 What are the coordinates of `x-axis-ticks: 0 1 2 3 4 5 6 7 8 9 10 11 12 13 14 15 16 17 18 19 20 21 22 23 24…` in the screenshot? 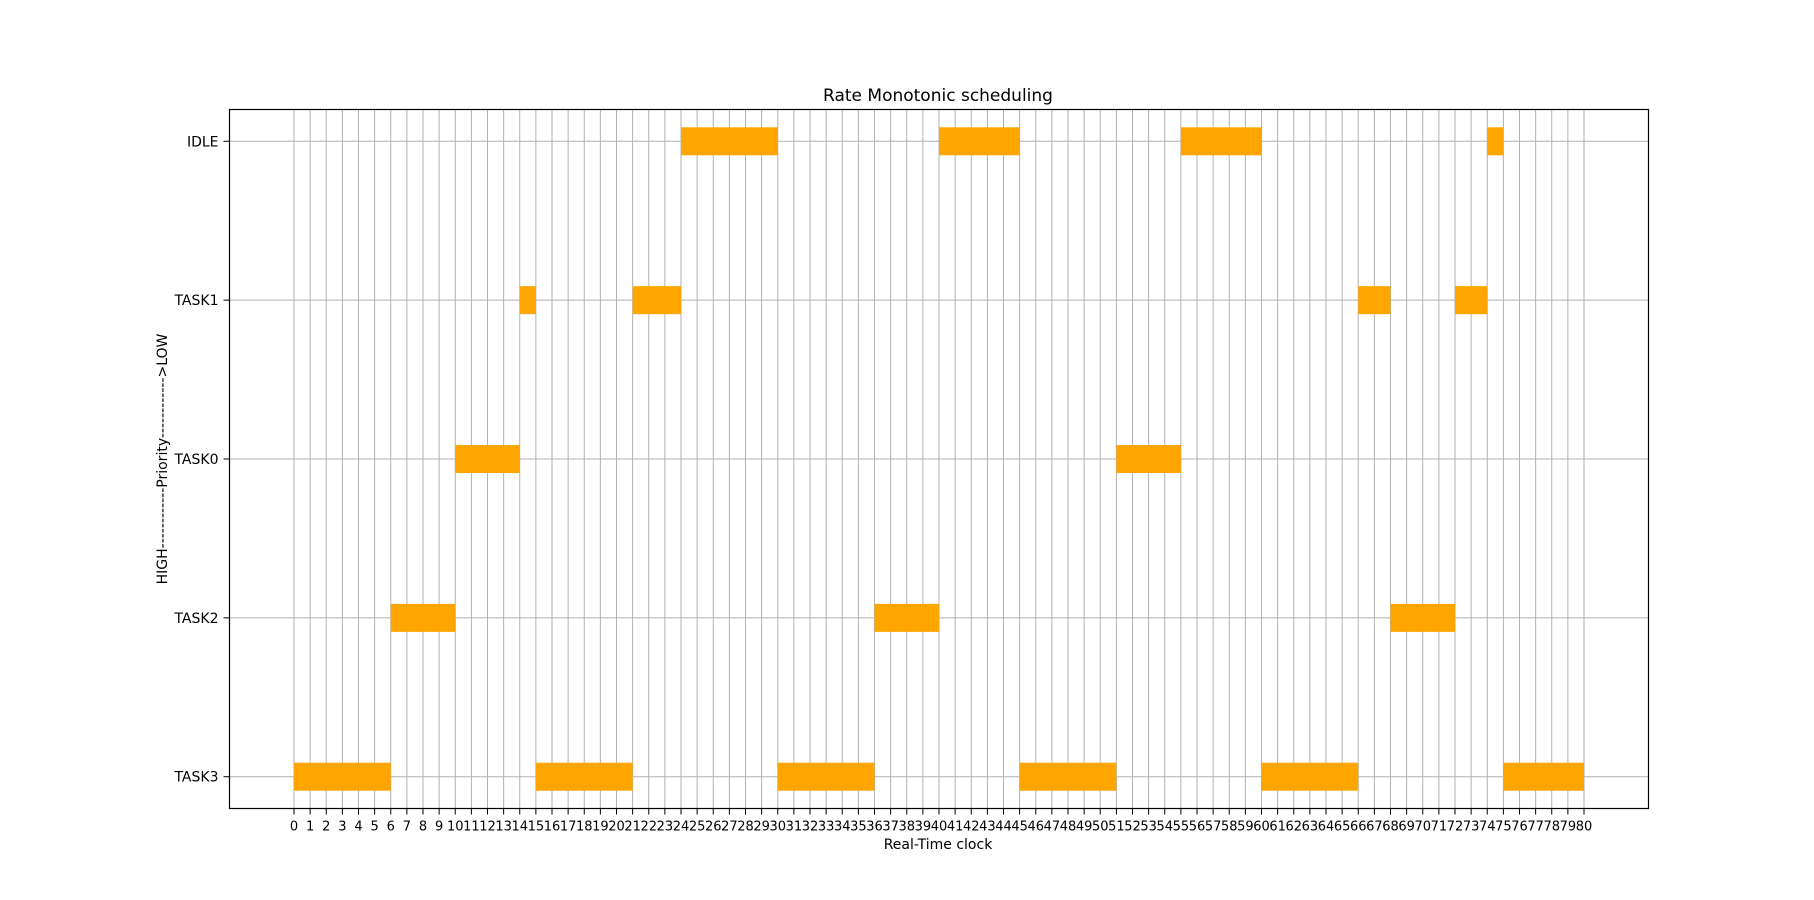 It's located at (941, 821).